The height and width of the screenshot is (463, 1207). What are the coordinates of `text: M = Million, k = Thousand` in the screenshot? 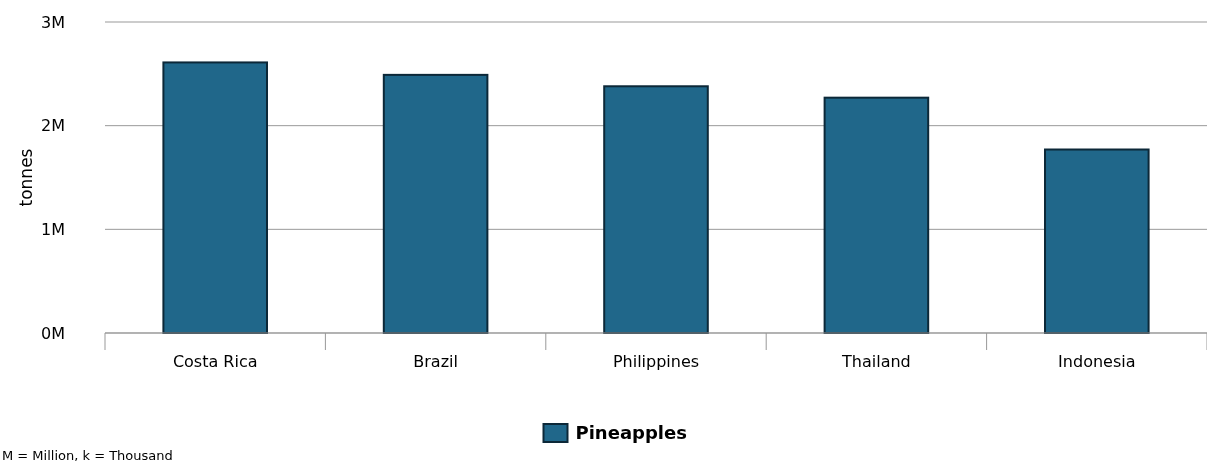 It's located at (87, 455).